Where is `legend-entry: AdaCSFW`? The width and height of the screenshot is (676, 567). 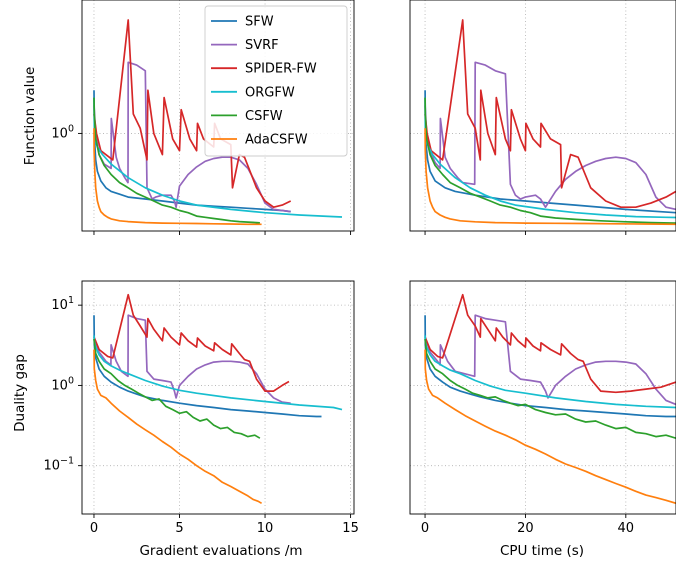 legend-entry: AdaCSFW is located at coordinates (276, 140).